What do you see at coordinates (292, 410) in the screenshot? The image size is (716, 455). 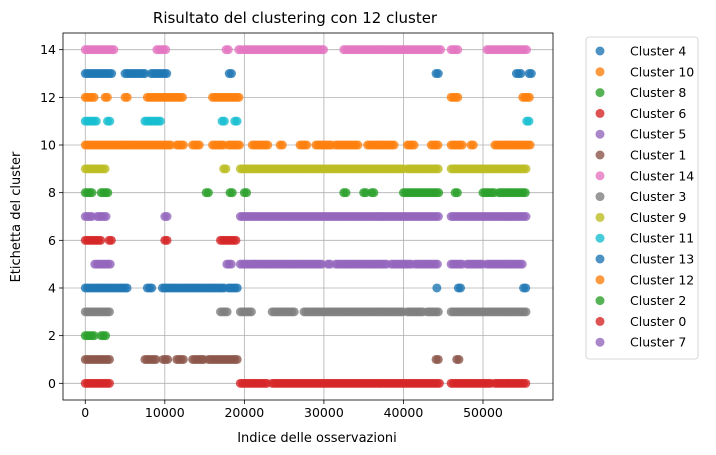 I see `x-axis-ticks: 0 10000 20000 30000 40000 50000` at bounding box center [292, 410].